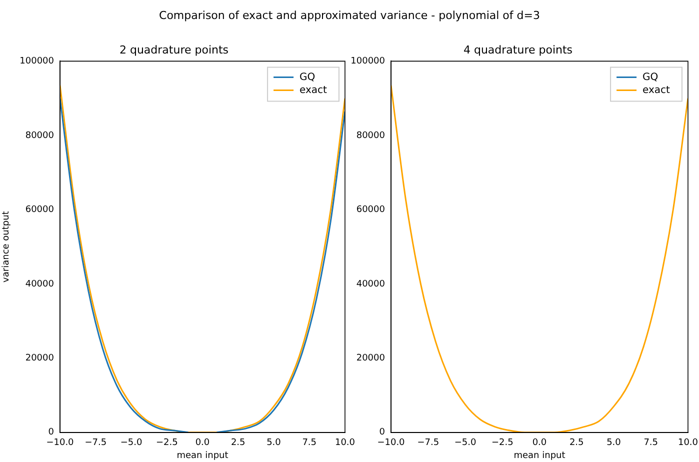  I want to click on chart-title: 2 quadrature points, so click(174, 49).